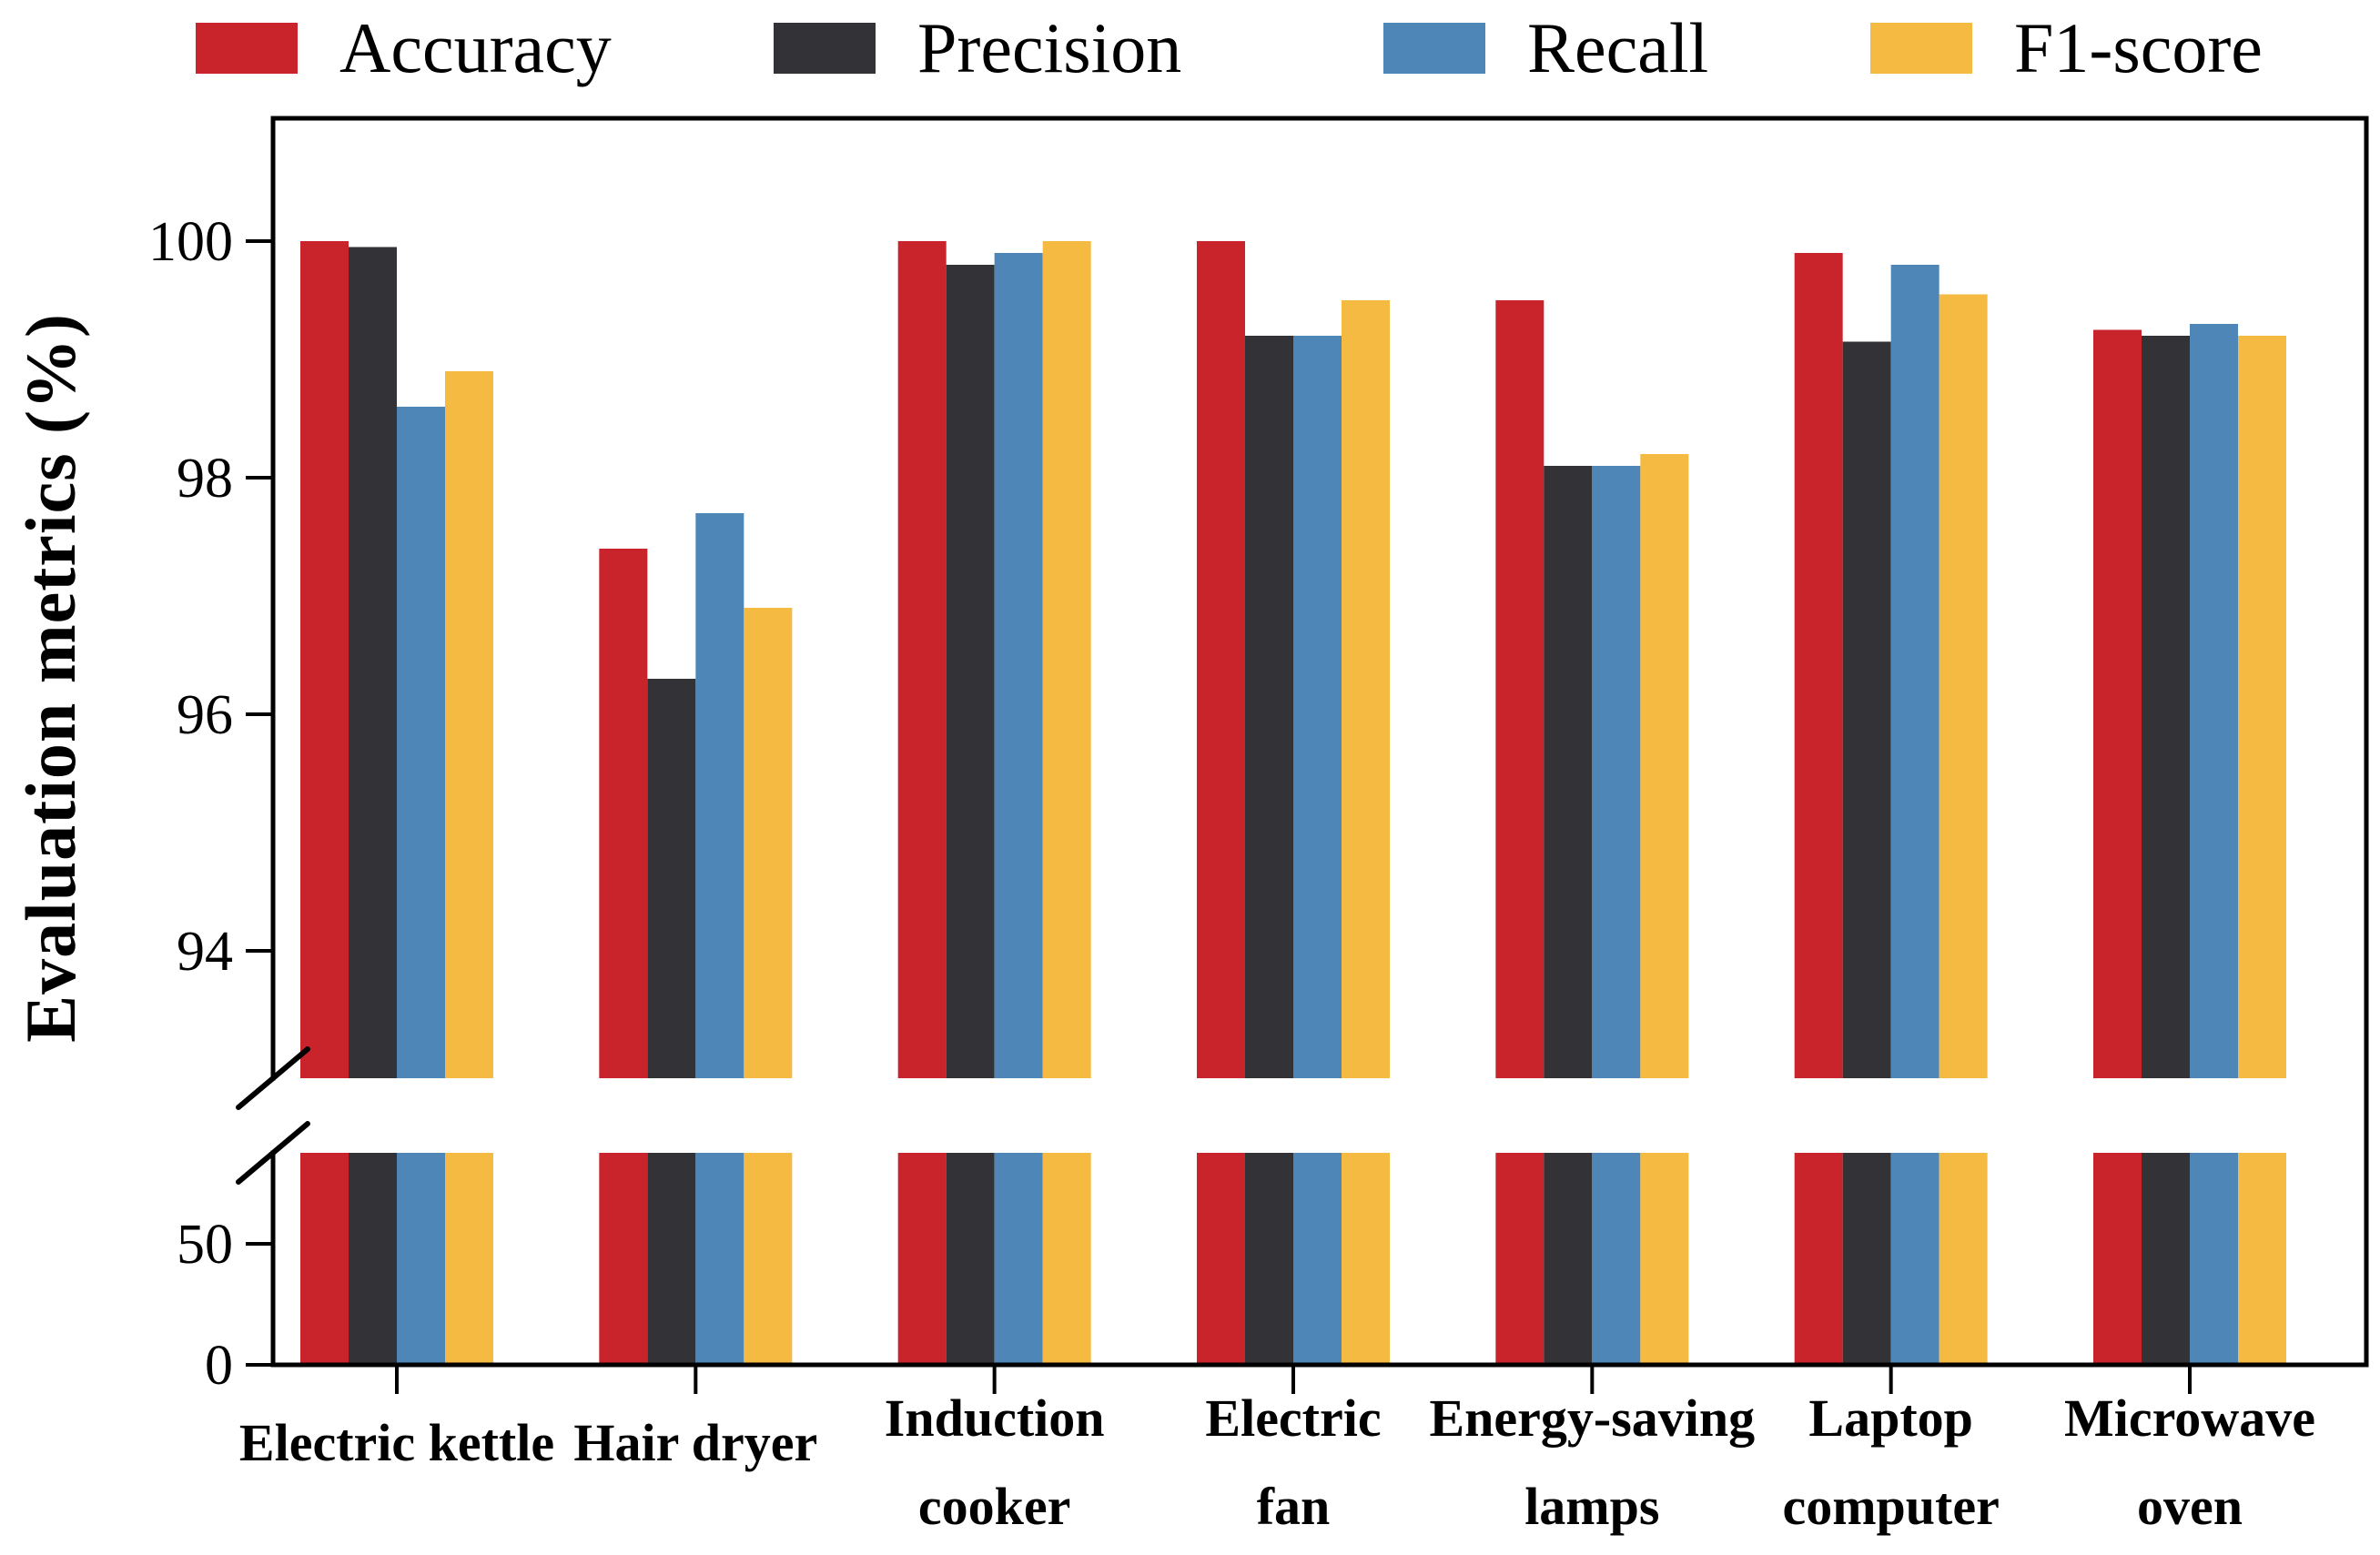 This screenshot has width=2380, height=1555. I want to click on bar-lower-recall-electric-fan, so click(1317, 1259).